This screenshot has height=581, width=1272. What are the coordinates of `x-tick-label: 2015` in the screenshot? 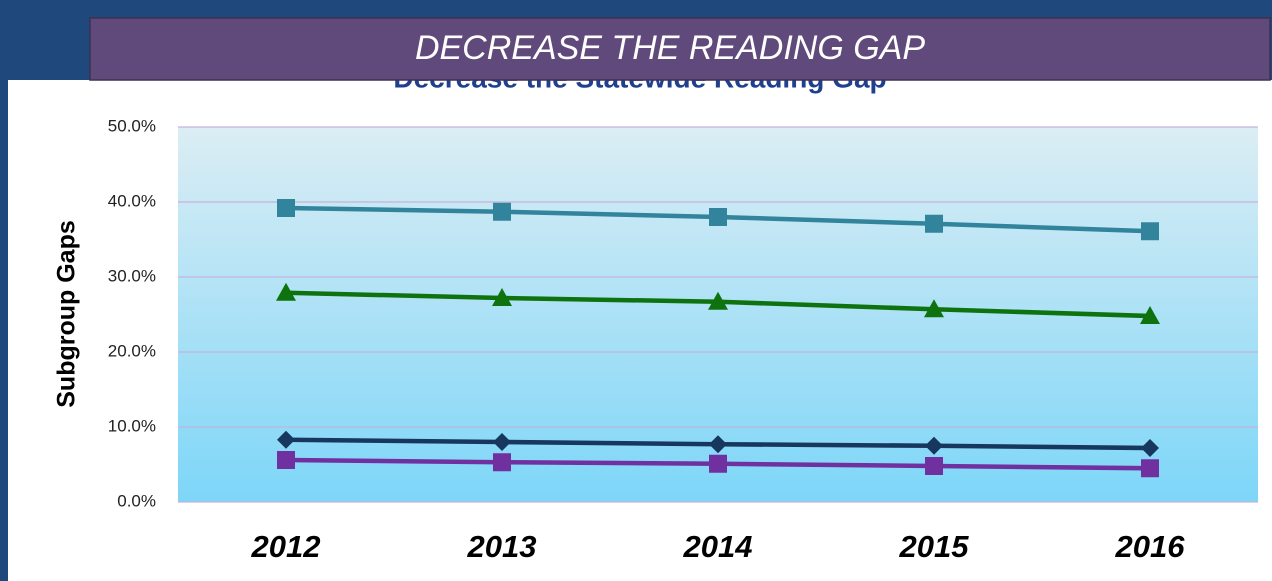 It's located at (934, 546).